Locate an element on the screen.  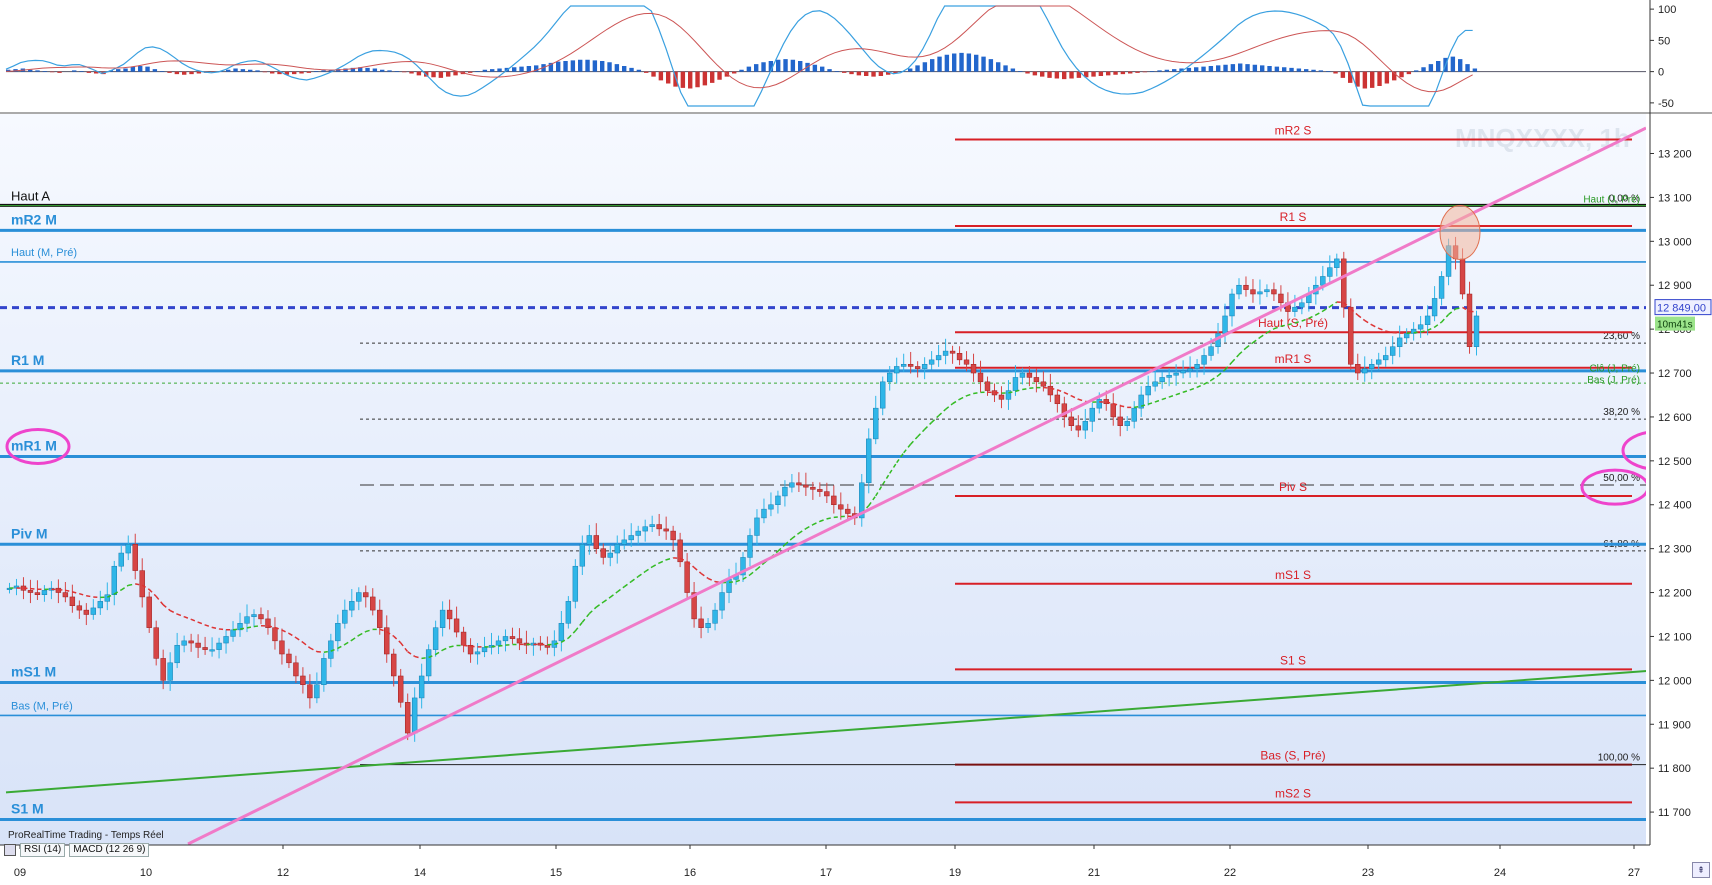
weekly-level-label: S1 S is located at coordinates (1293, 660).